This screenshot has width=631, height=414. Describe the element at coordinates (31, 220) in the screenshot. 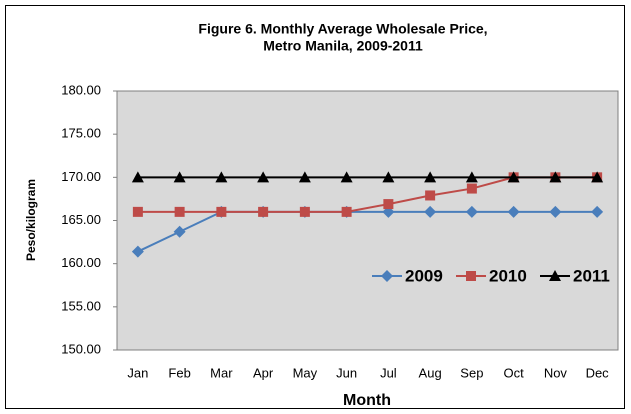

I see `y-axis-label: Peso/kilogram` at that location.